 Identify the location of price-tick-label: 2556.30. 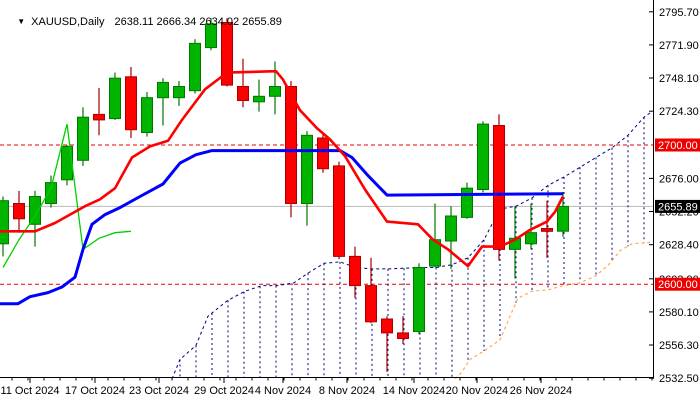
(679, 346).